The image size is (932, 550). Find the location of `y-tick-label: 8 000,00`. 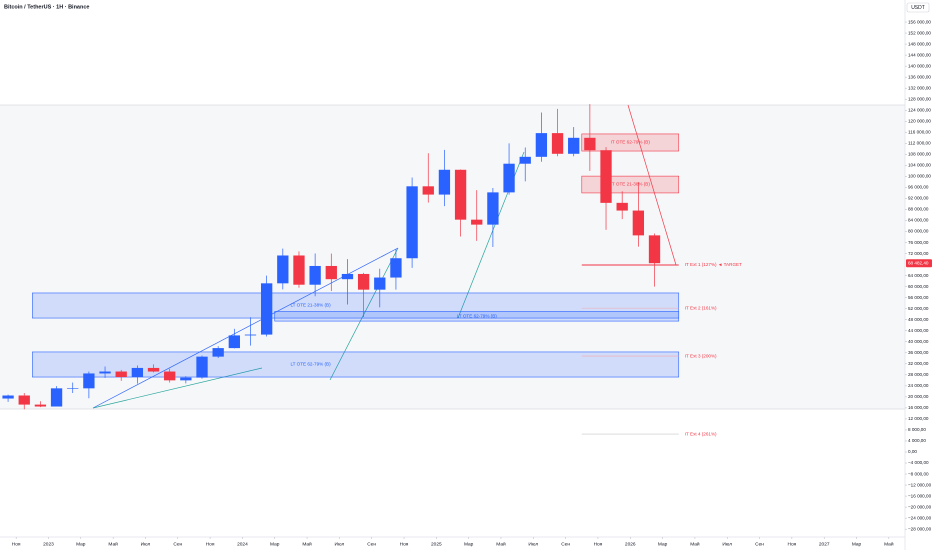

y-tick-label: 8 000,00 is located at coordinates (917, 429).